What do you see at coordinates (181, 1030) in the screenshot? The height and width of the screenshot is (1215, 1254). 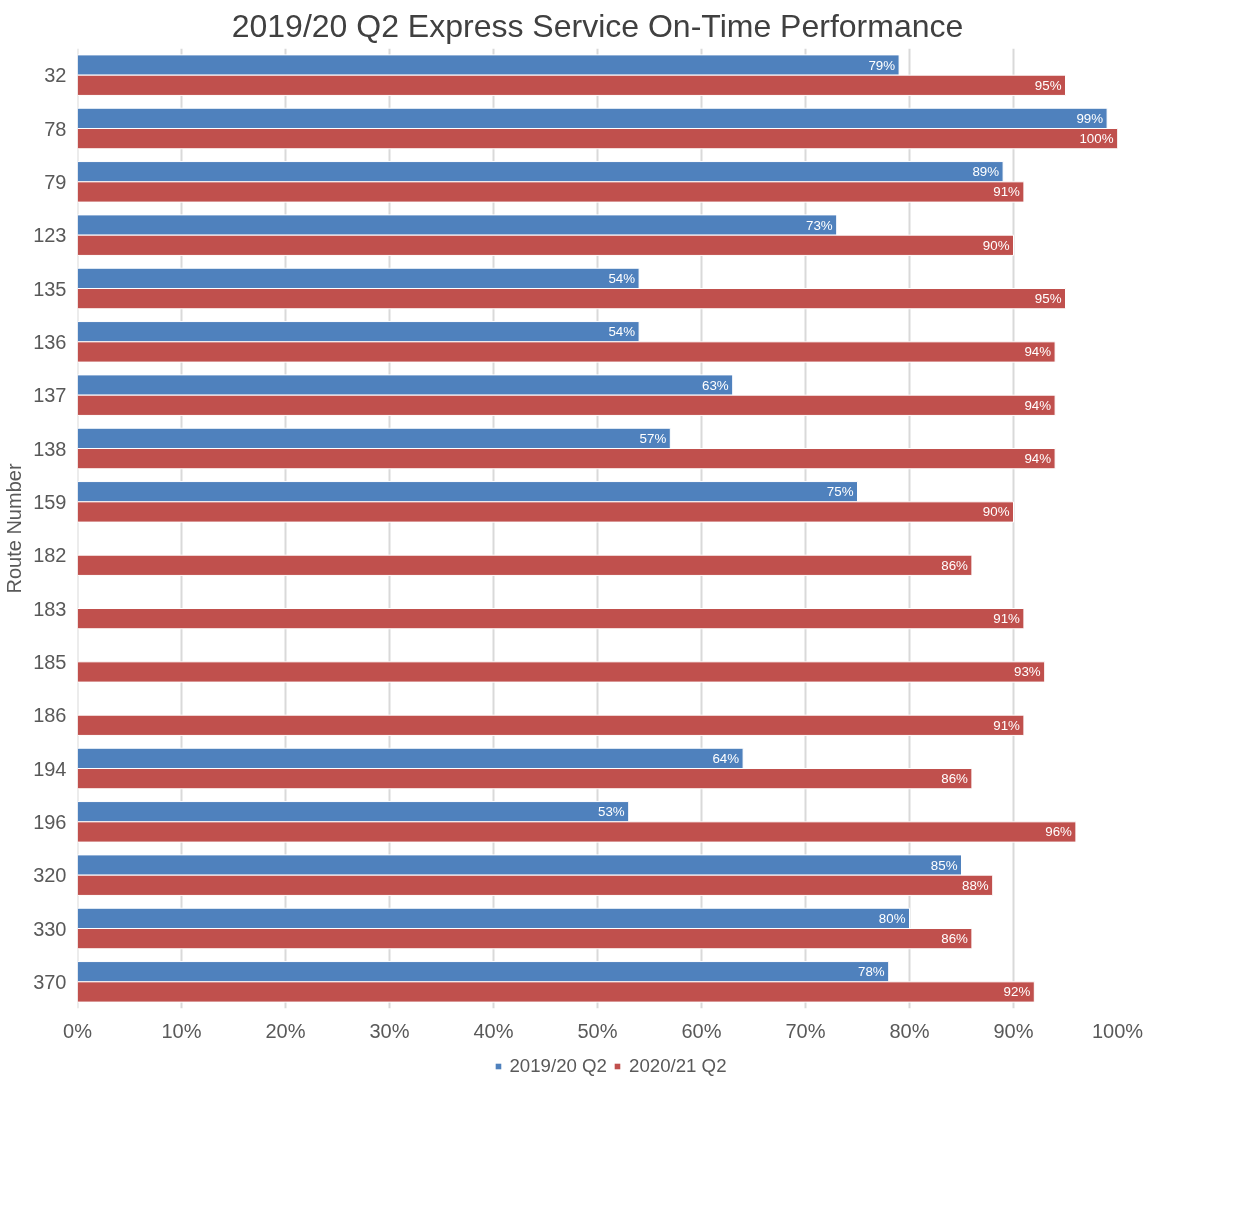 I see `x-tick-label: 10%` at bounding box center [181, 1030].